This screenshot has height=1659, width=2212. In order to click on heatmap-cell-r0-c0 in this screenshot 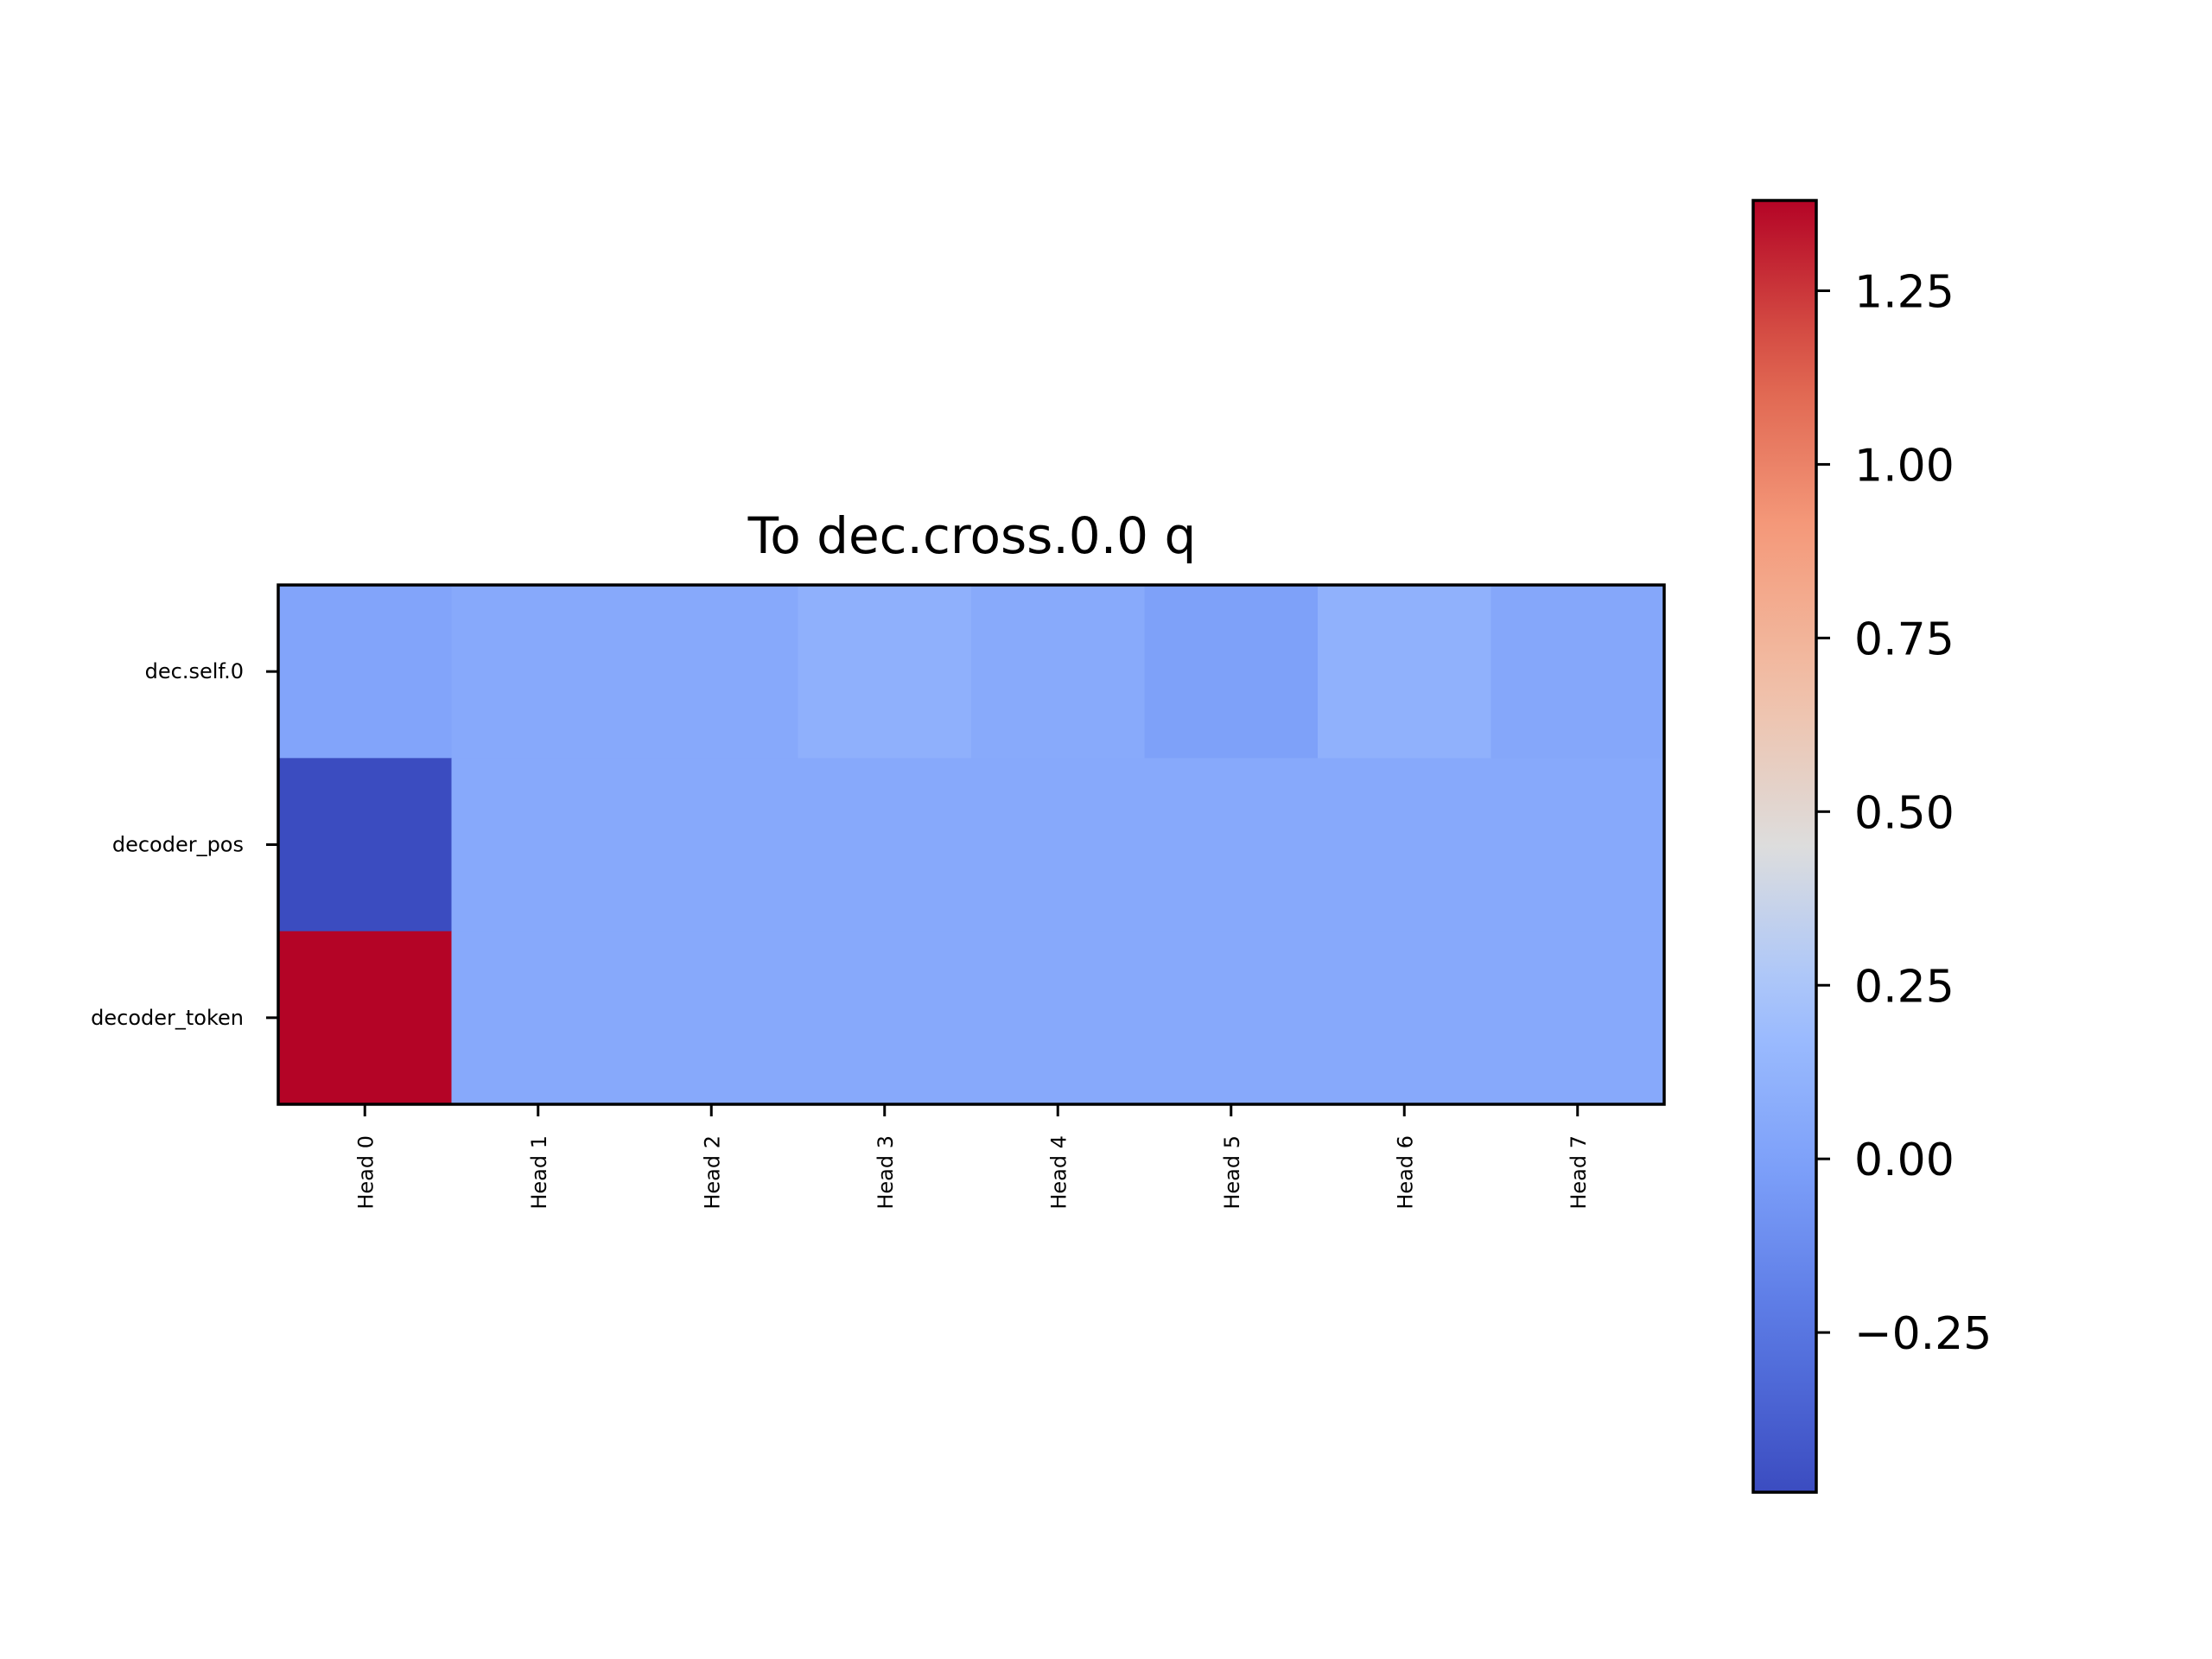, I will do `click(365, 672)`.